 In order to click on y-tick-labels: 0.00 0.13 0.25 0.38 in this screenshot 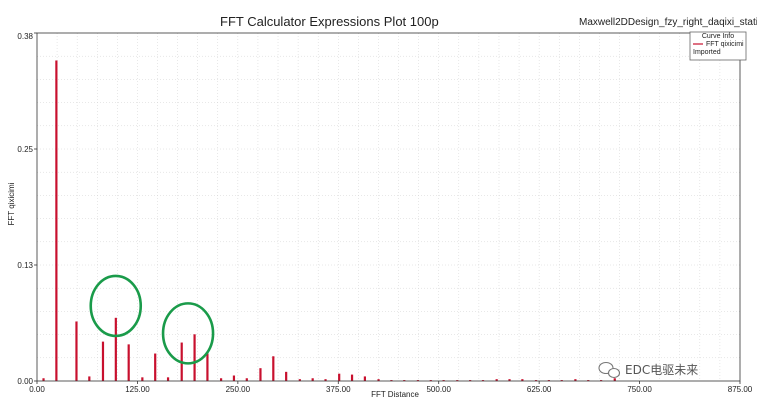, I will do `click(27, 209)`.